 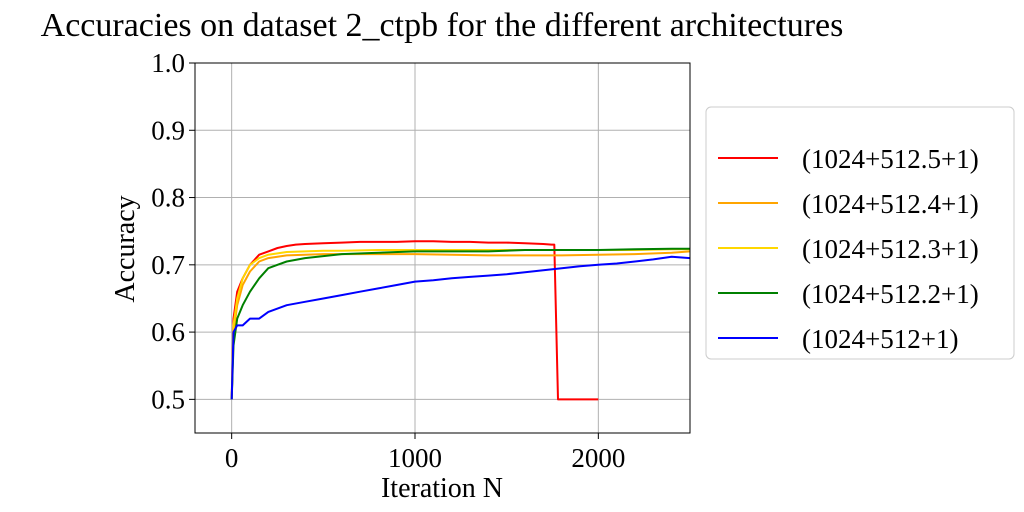 I want to click on y-axis-label: Accuracy, so click(x=125, y=248).